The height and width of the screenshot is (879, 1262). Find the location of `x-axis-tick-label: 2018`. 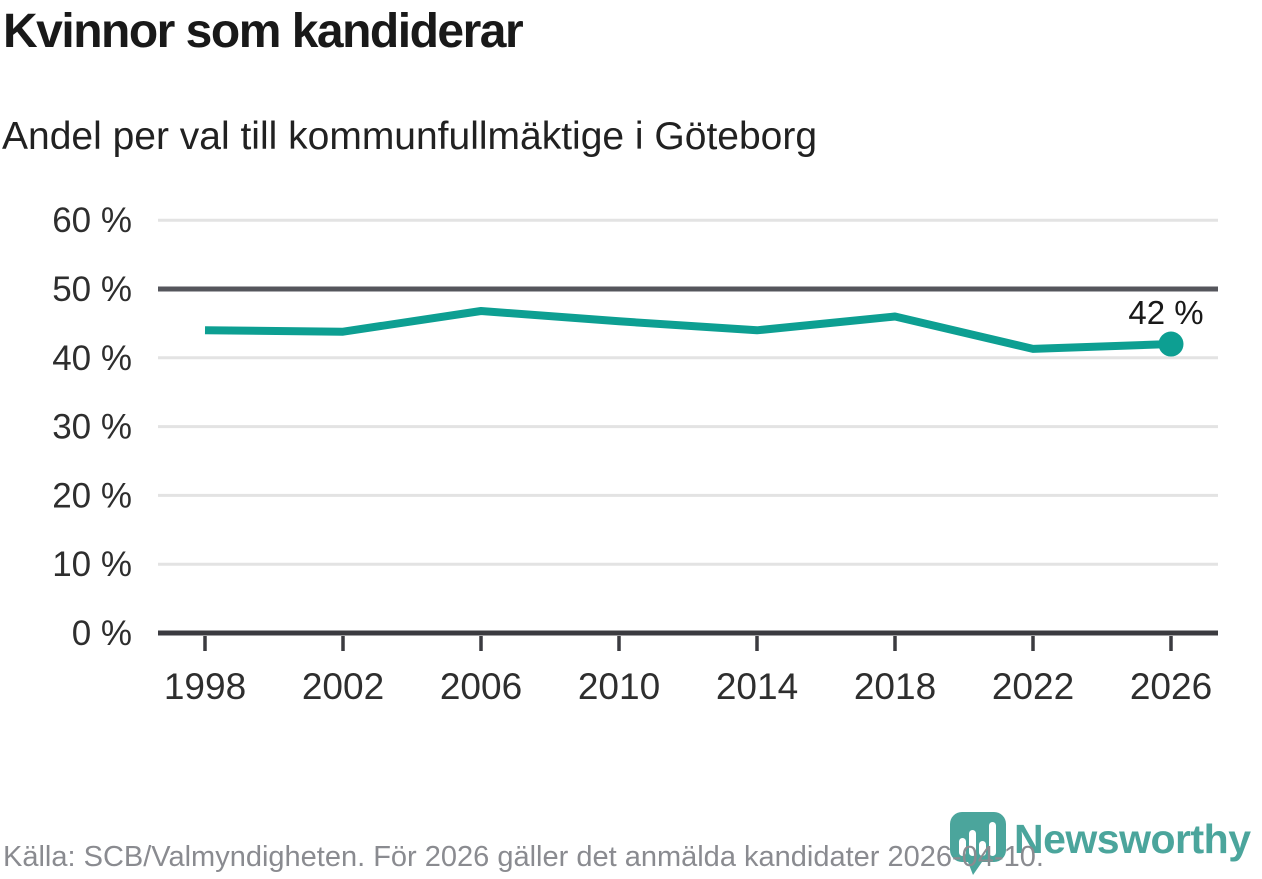

x-axis-tick-label: 2018 is located at coordinates (895, 686).